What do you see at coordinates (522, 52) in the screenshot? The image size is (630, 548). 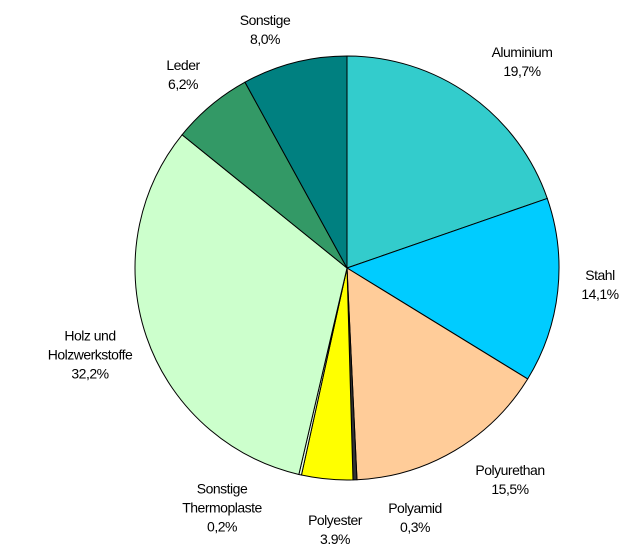 I see `category-label: Aluminium` at bounding box center [522, 52].